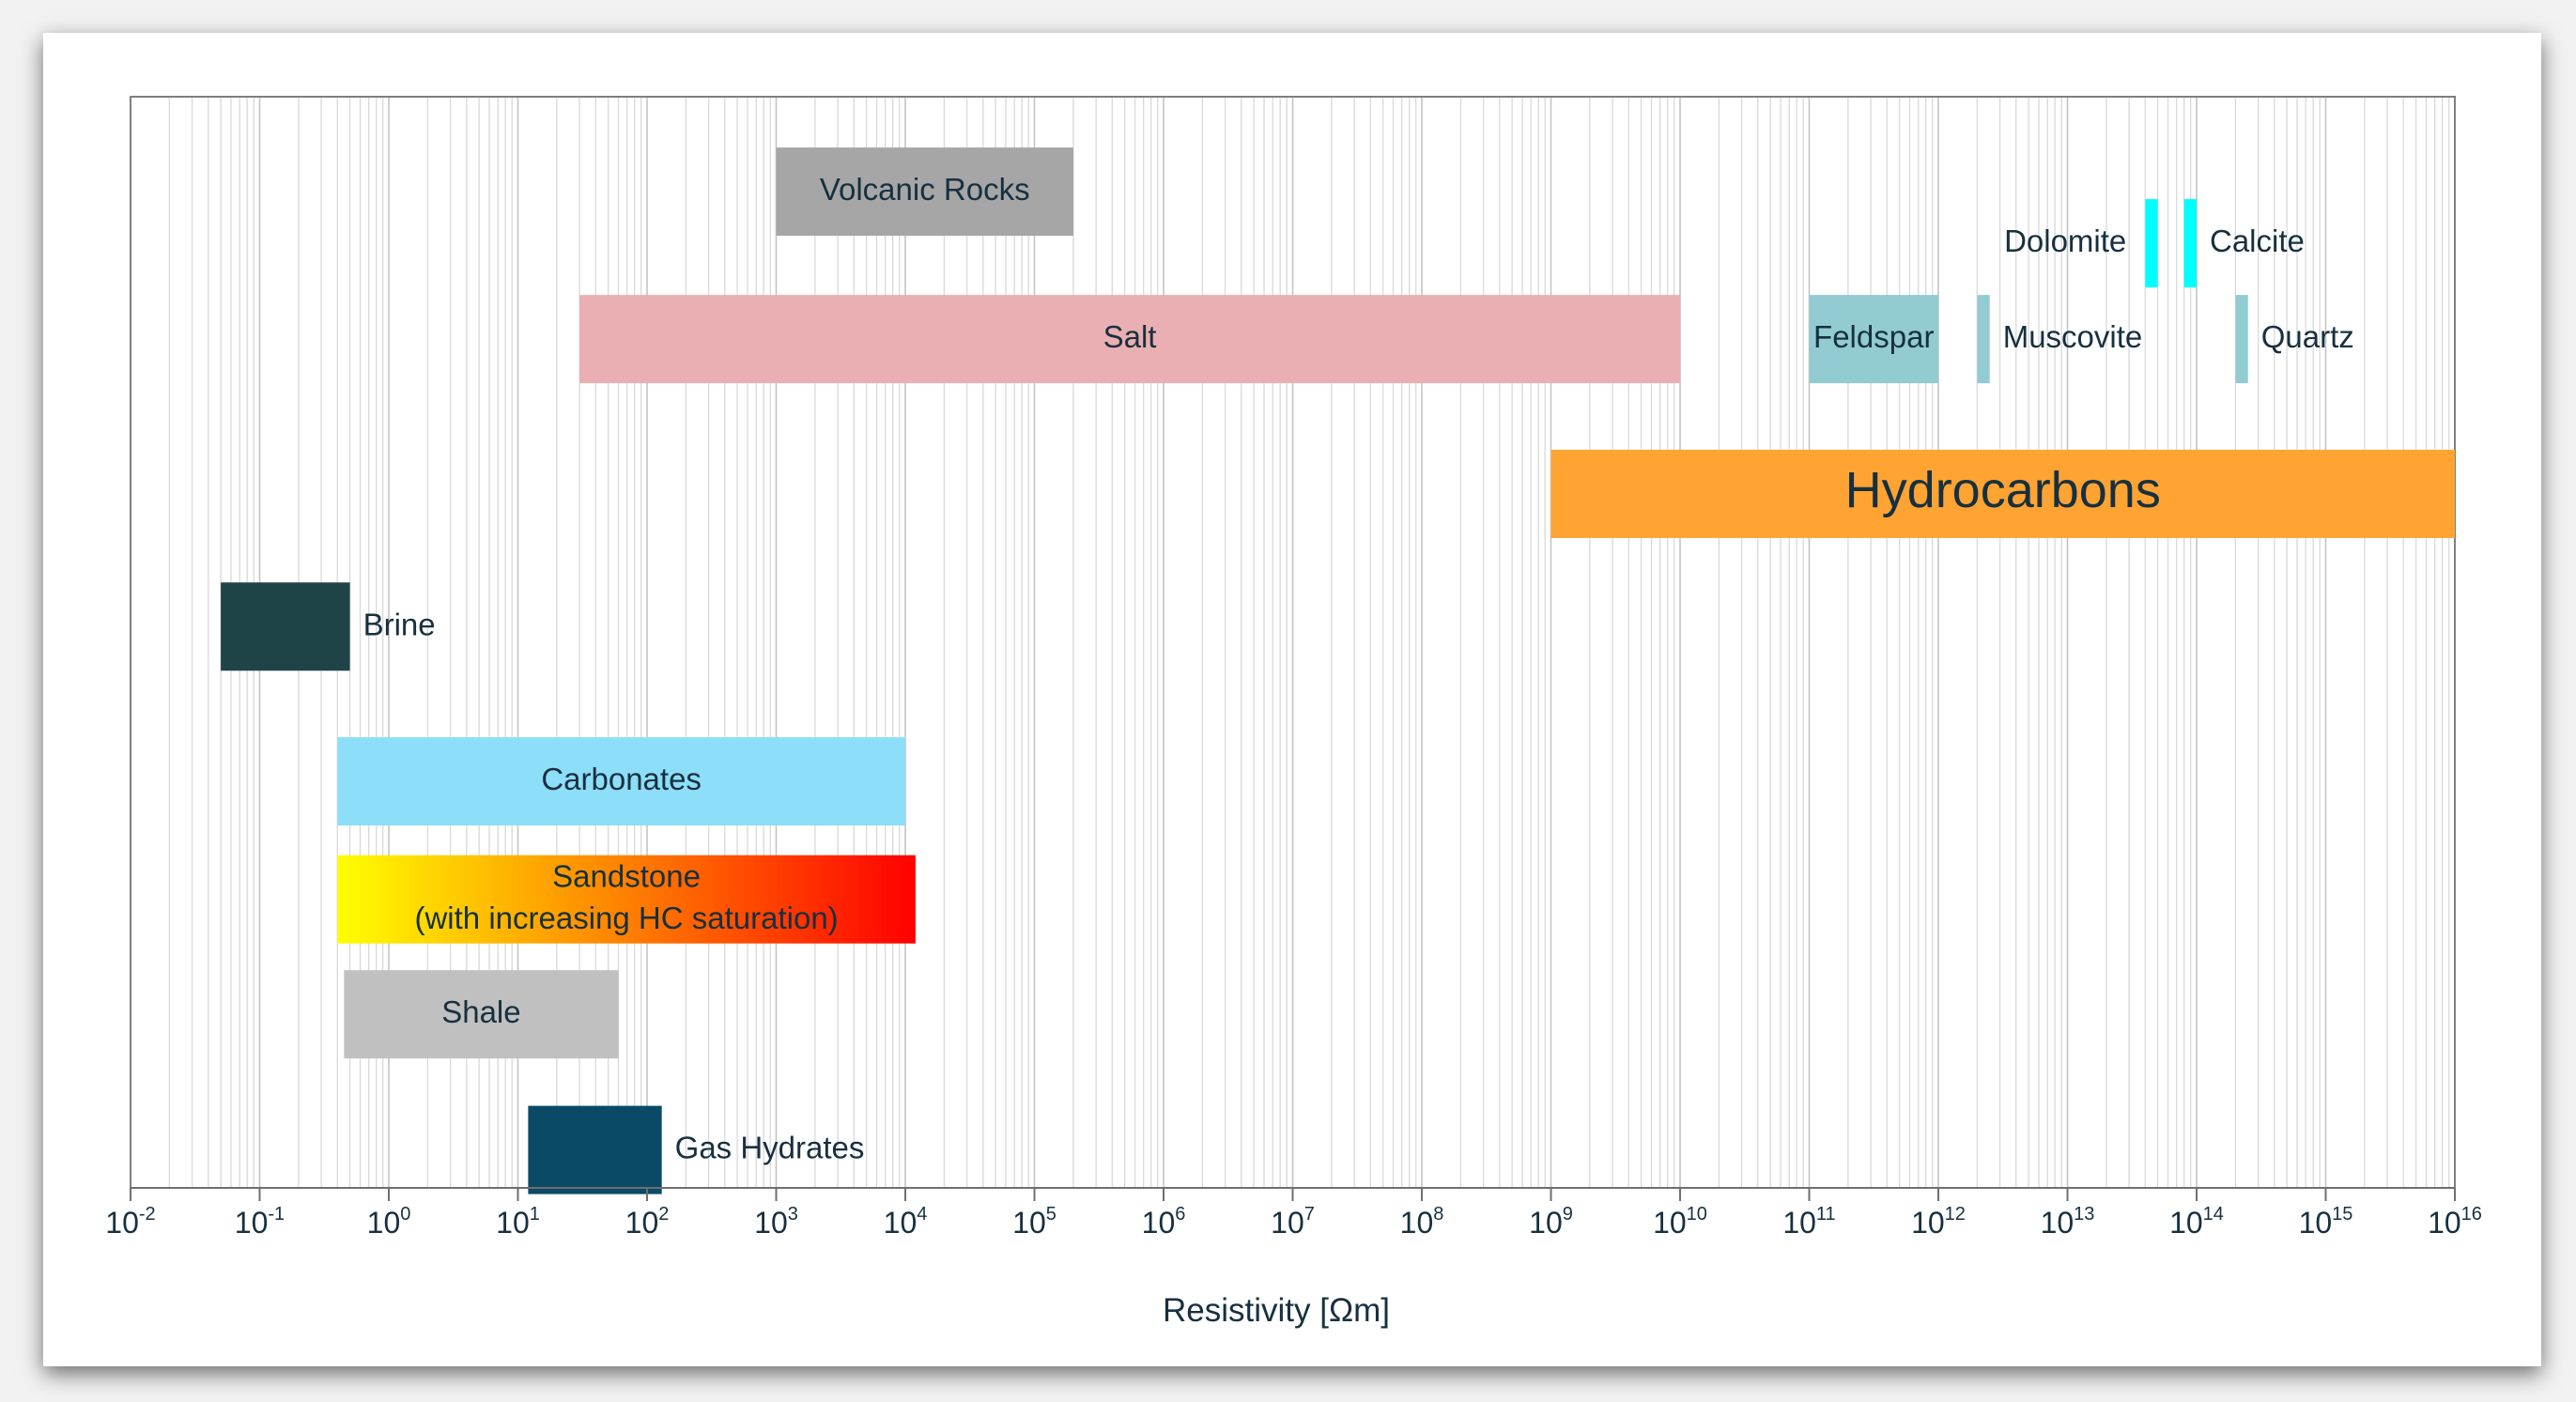 The height and width of the screenshot is (1402, 2576). What do you see at coordinates (2326, 1222) in the screenshot?
I see `x-tick-label: 10¹⁵` at bounding box center [2326, 1222].